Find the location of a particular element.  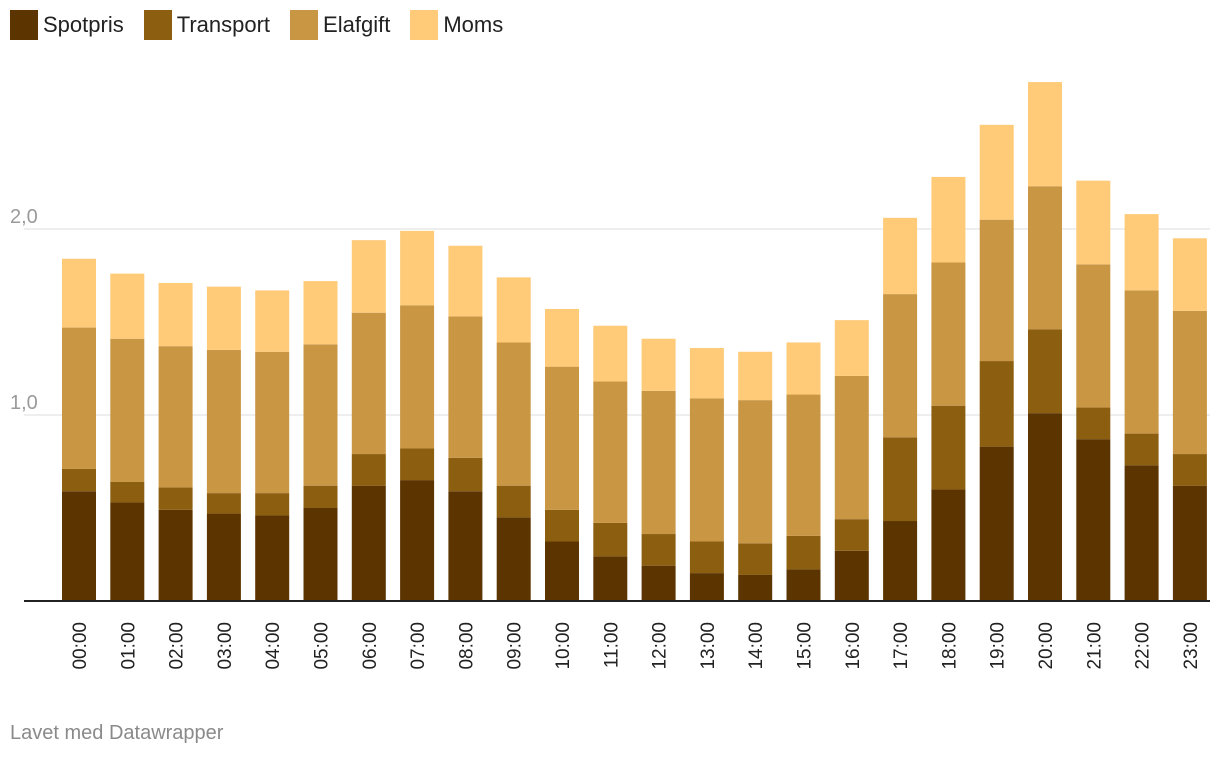

legend-item-spotpris: Spotpris is located at coordinates (67, 25).